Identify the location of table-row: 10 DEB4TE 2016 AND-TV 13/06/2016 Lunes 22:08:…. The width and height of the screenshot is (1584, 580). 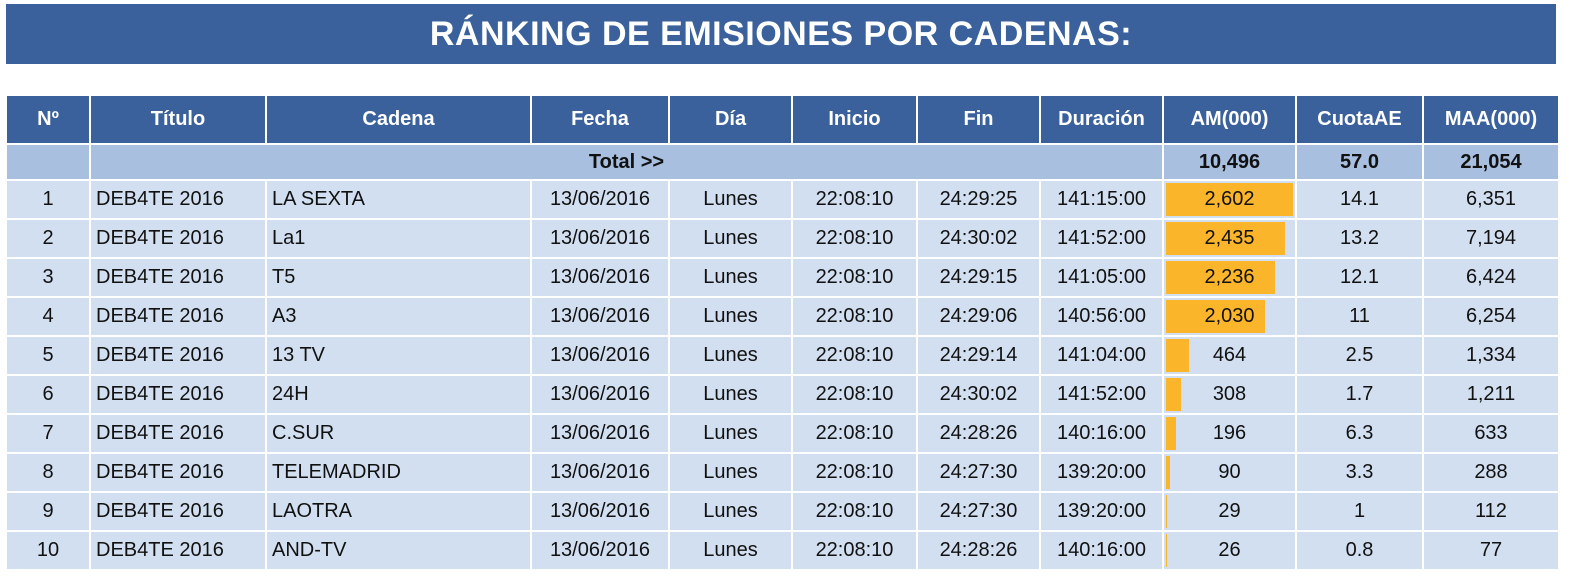
(782, 550).